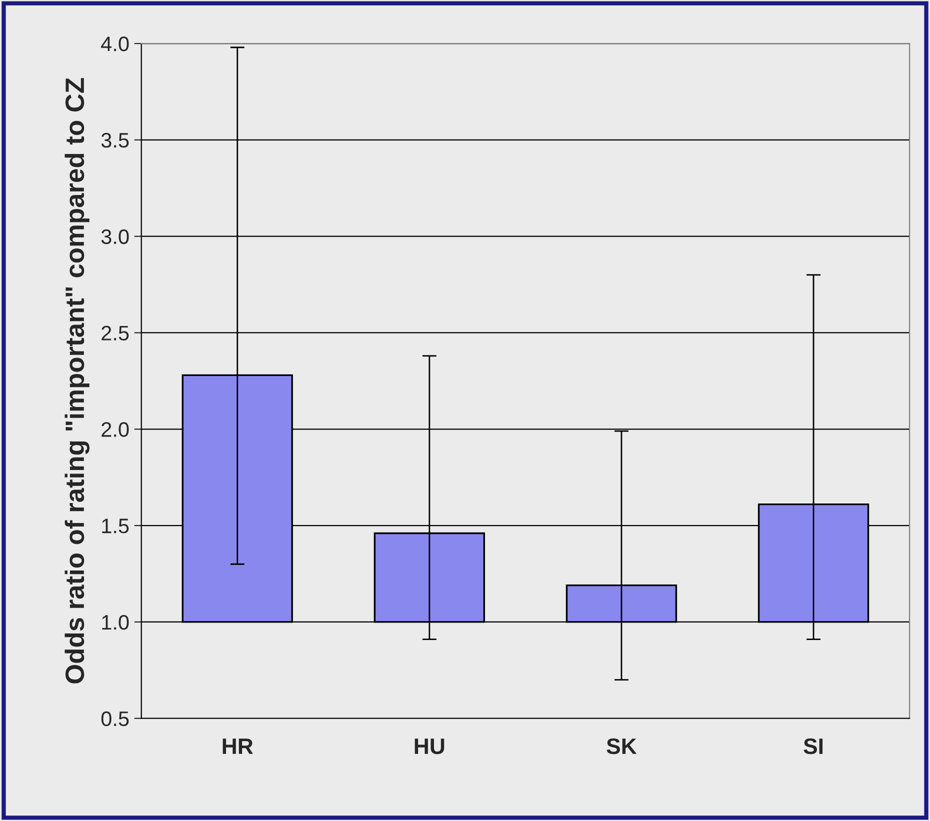  I want to click on y-tick-label: 1.5, so click(115, 526).